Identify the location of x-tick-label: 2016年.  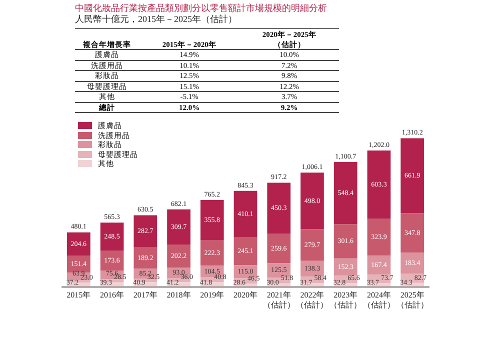
(112, 295).